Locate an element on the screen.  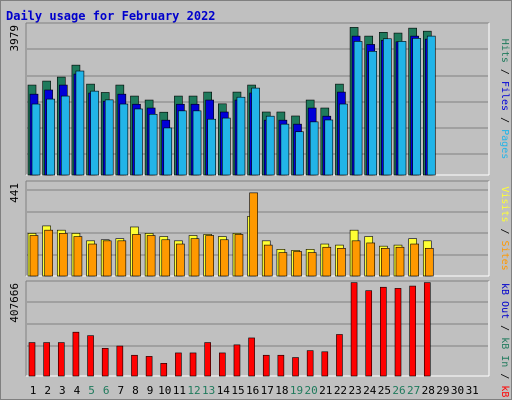
x-tick-label-day-14: 14 is located at coordinates (224, 390).